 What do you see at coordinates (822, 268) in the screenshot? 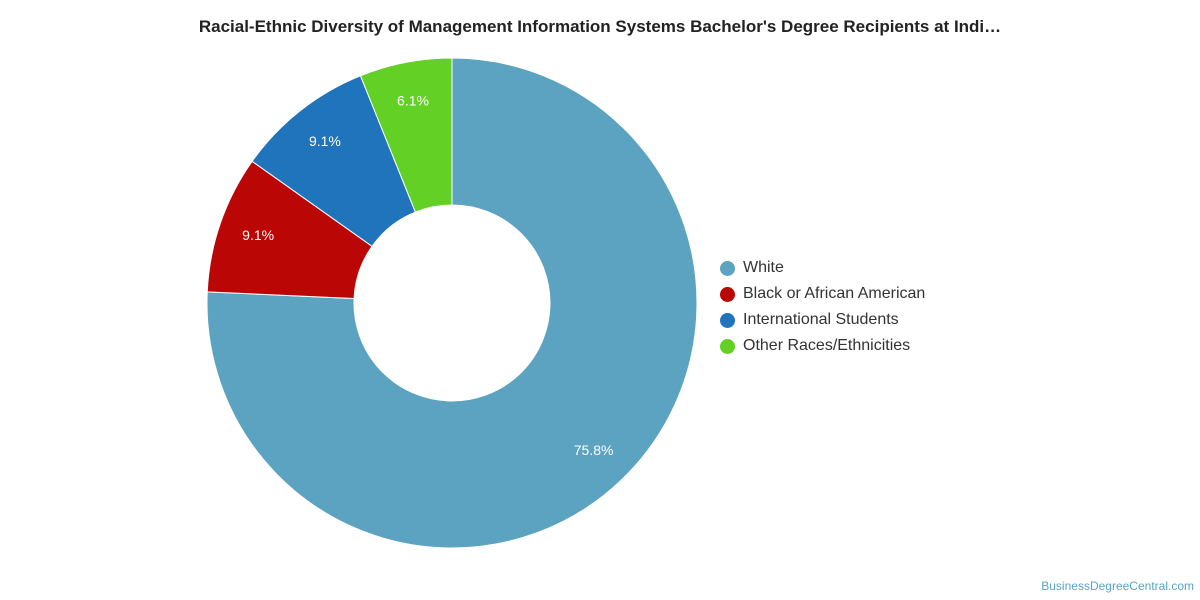
I see `legend-item-0: White` at bounding box center [822, 268].